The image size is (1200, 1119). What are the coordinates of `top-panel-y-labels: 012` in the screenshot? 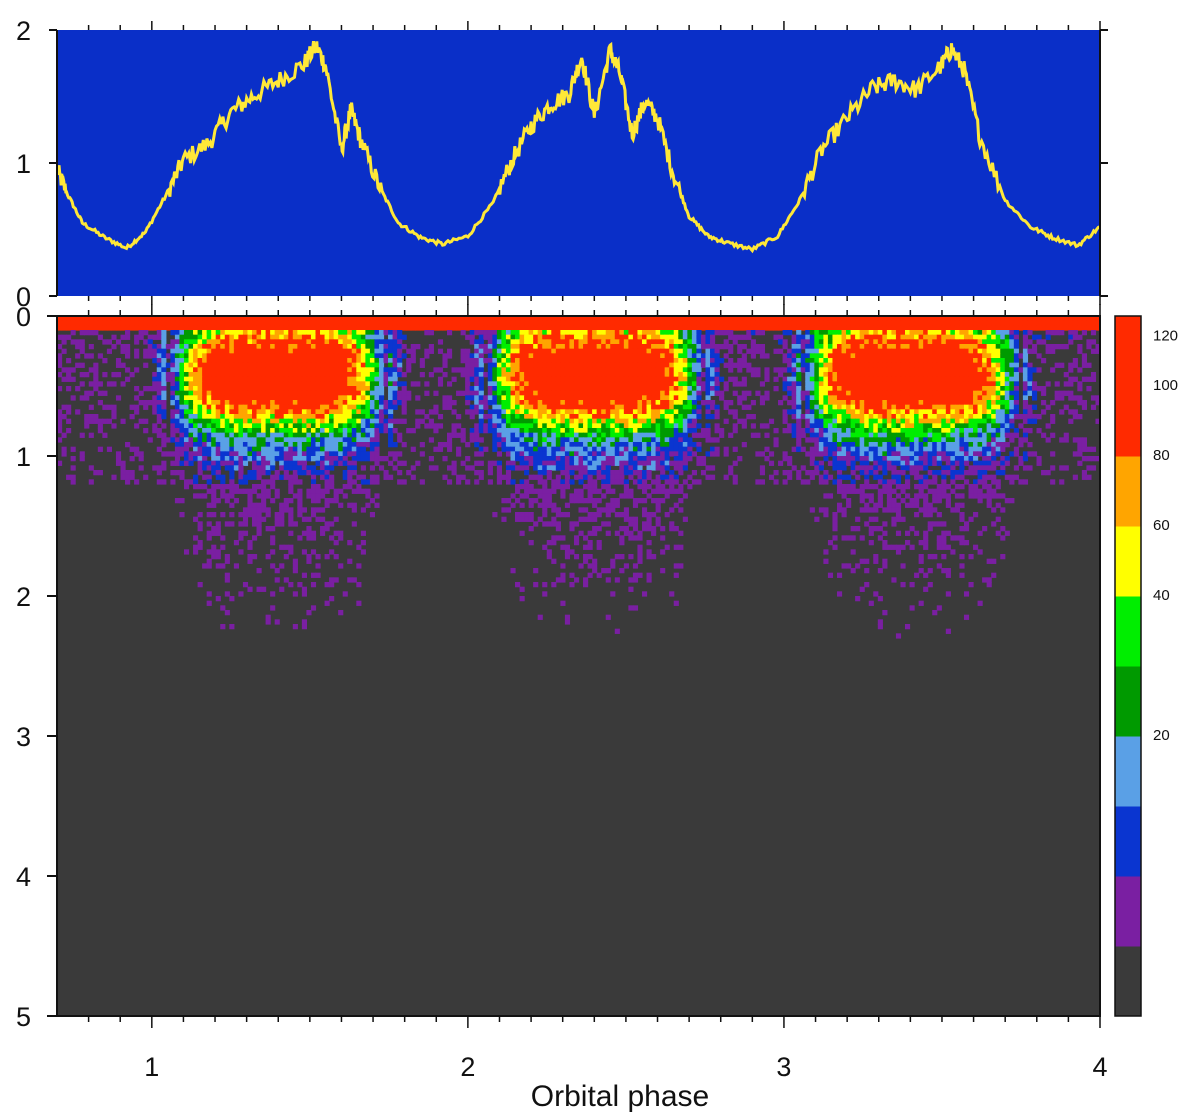 It's located at (23, 164).